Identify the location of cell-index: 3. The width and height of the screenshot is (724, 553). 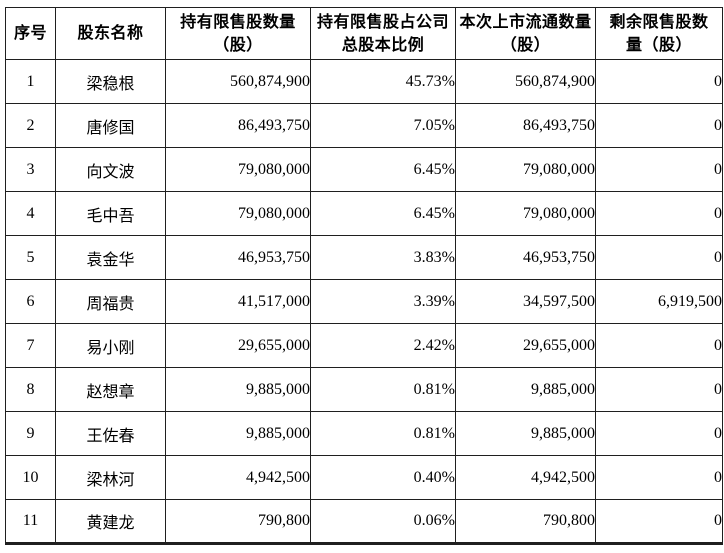
(30, 169).